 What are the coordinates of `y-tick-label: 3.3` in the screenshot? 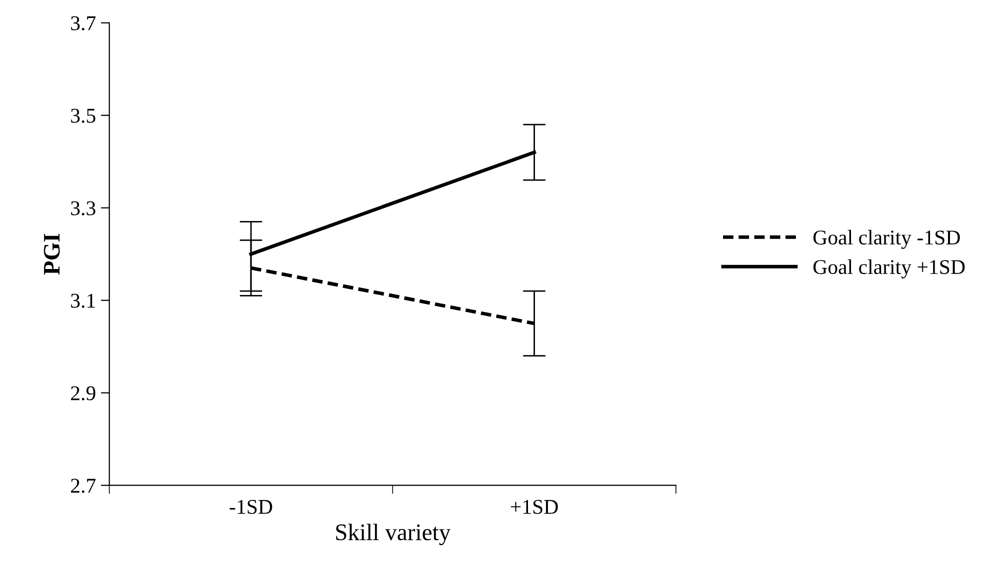 It's located at (83, 208).